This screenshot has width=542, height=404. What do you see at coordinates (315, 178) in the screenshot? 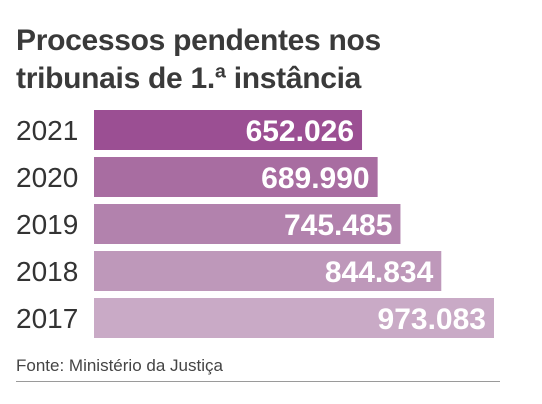
I see `value-label-2020: 689.990` at bounding box center [315, 178].